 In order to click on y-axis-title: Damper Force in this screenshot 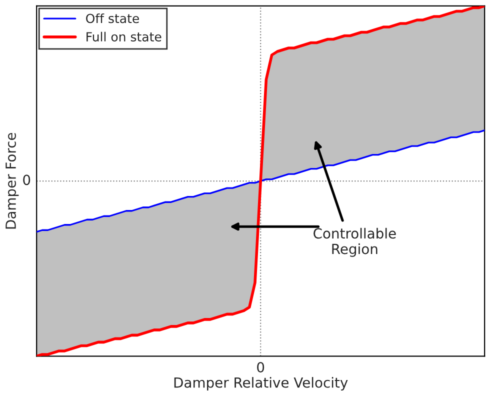, I will do `click(12, 180)`.